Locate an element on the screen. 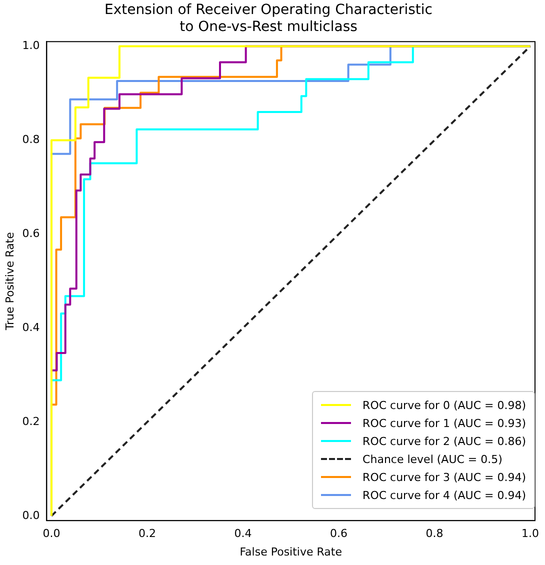 This screenshot has height=565, width=545. y-tick-label: 1.0 is located at coordinates (31, 45).